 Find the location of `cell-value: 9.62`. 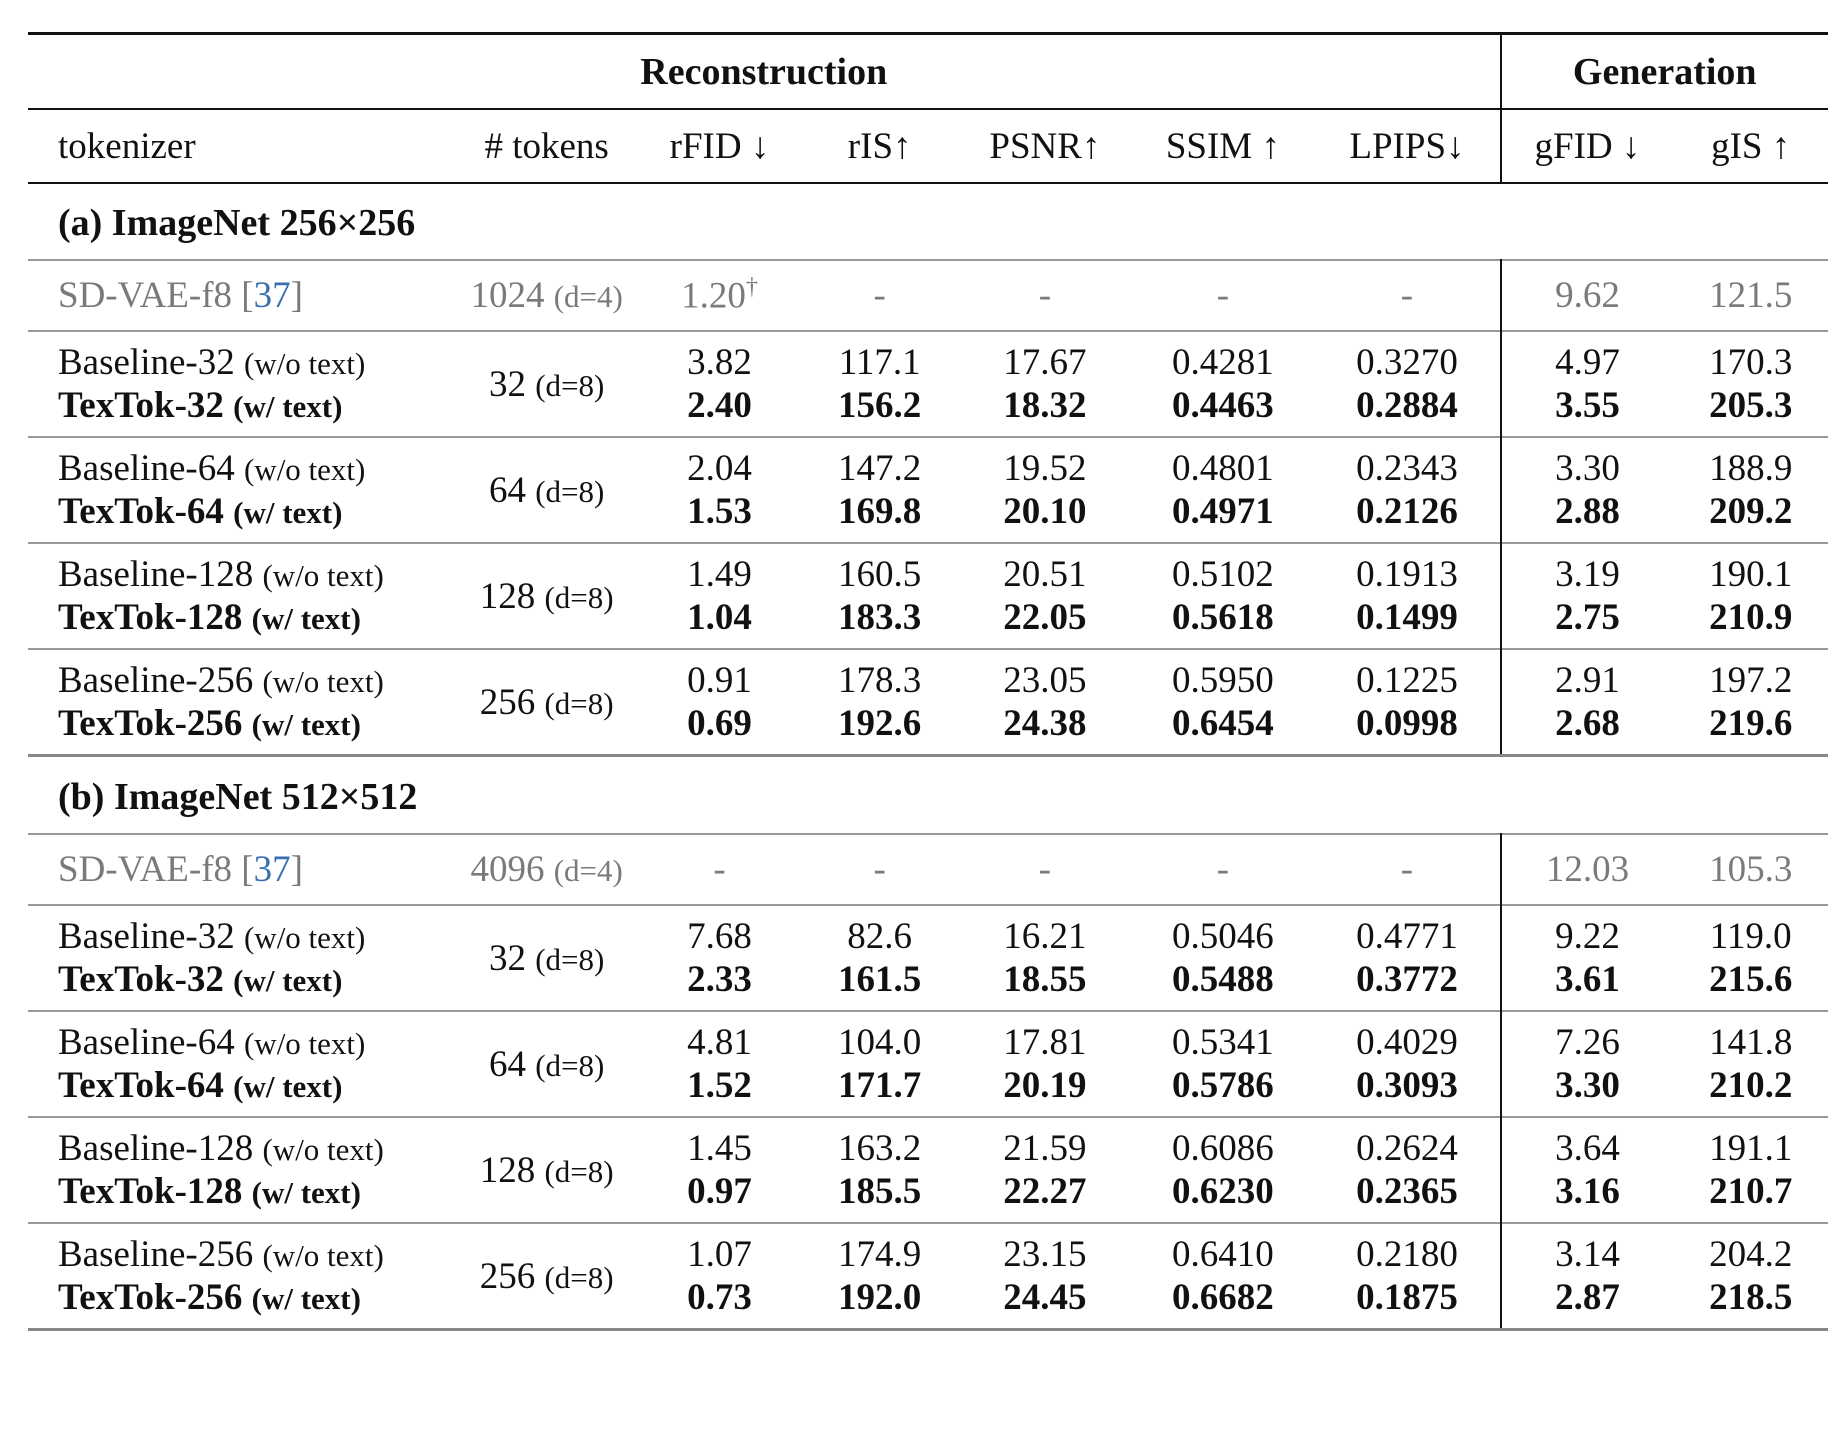

cell-value: 9.62 is located at coordinates (1587, 295).